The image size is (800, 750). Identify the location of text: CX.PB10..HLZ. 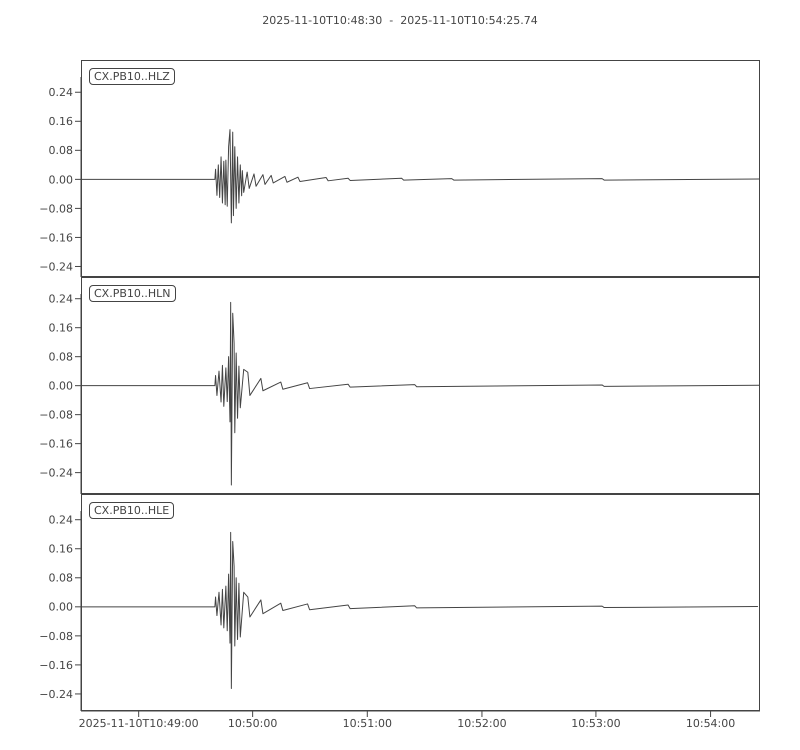
(132, 76).